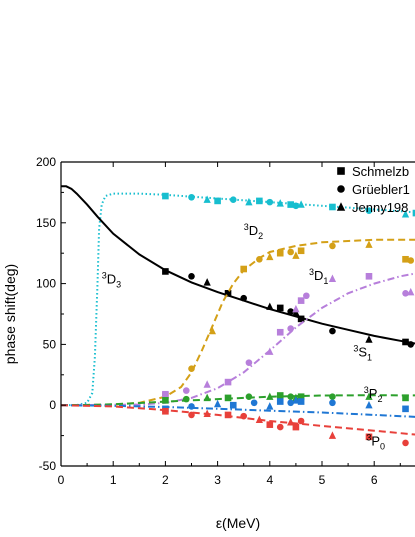 The width and height of the screenshot is (415, 537). What do you see at coordinates (61, 480) in the screenshot?
I see `x-tick-label: 0` at bounding box center [61, 480].